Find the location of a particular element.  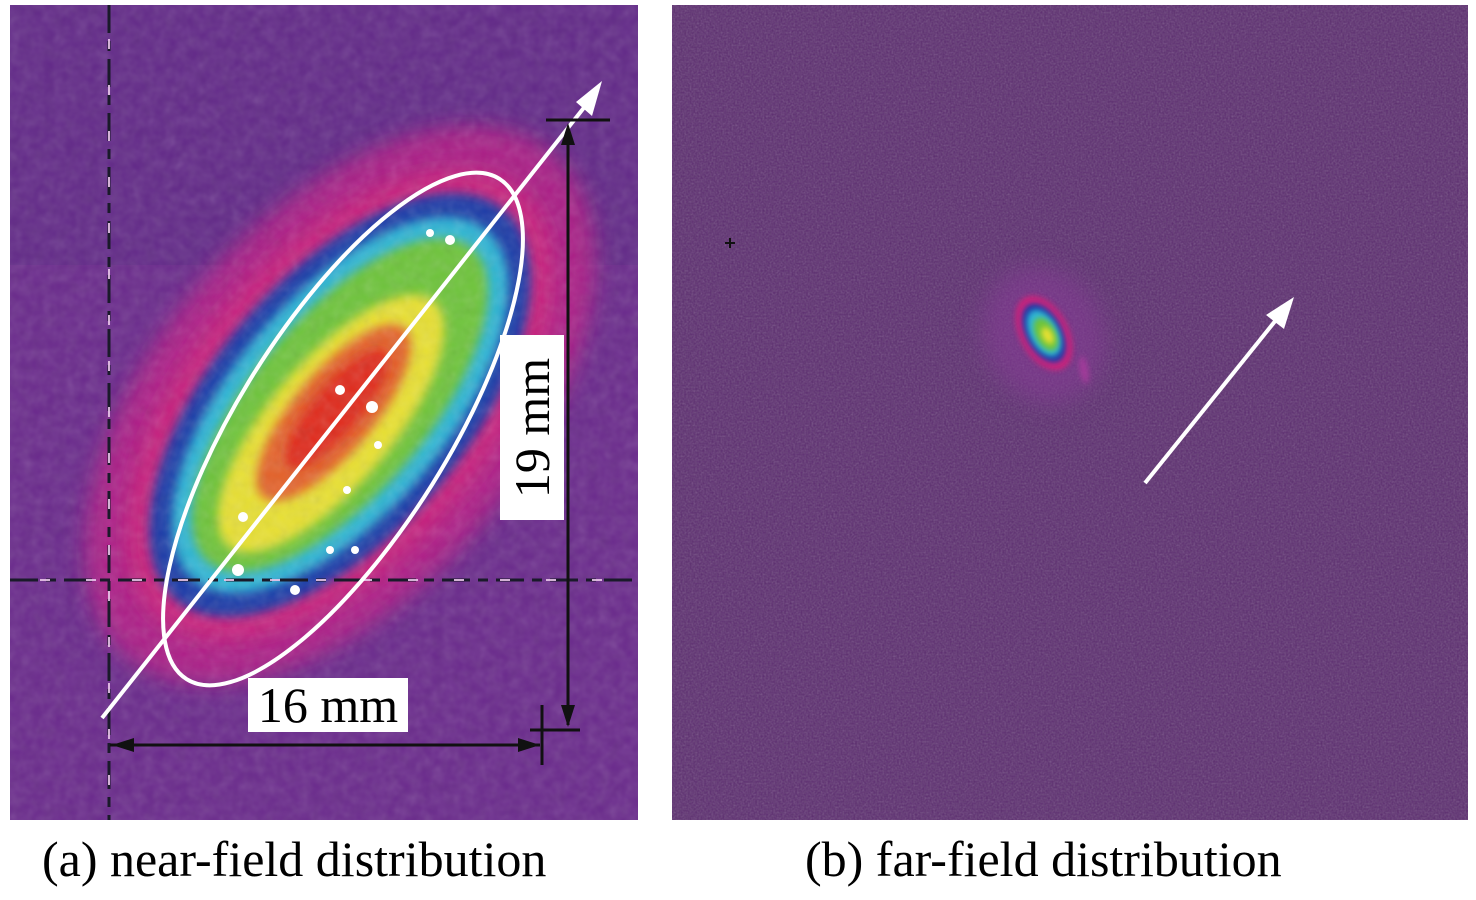

height-dimension-label-box: 19 mm is located at coordinates (532, 427).